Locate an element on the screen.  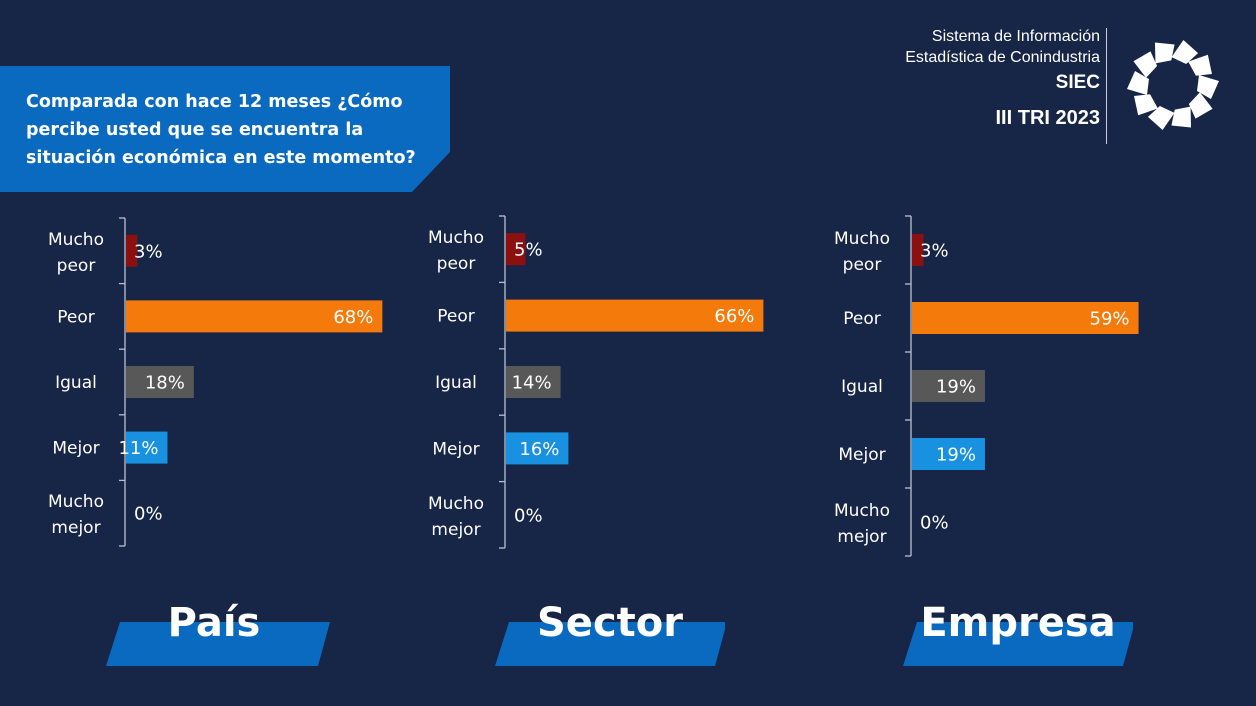
value-label: 14% is located at coordinates (532, 383).